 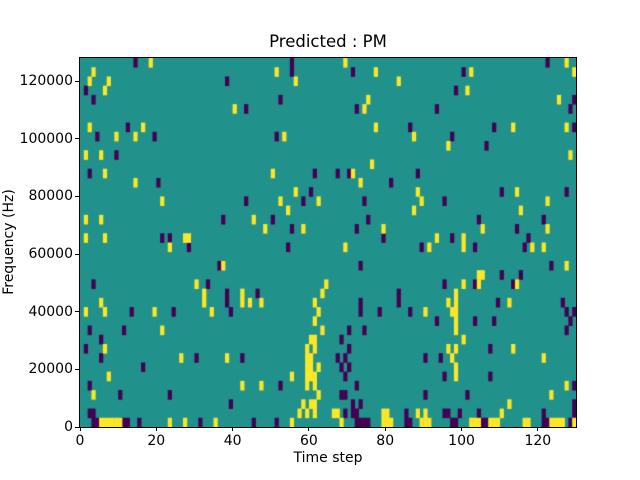 What do you see at coordinates (80, 441) in the screenshot?
I see `x-tick-label: 0` at bounding box center [80, 441].